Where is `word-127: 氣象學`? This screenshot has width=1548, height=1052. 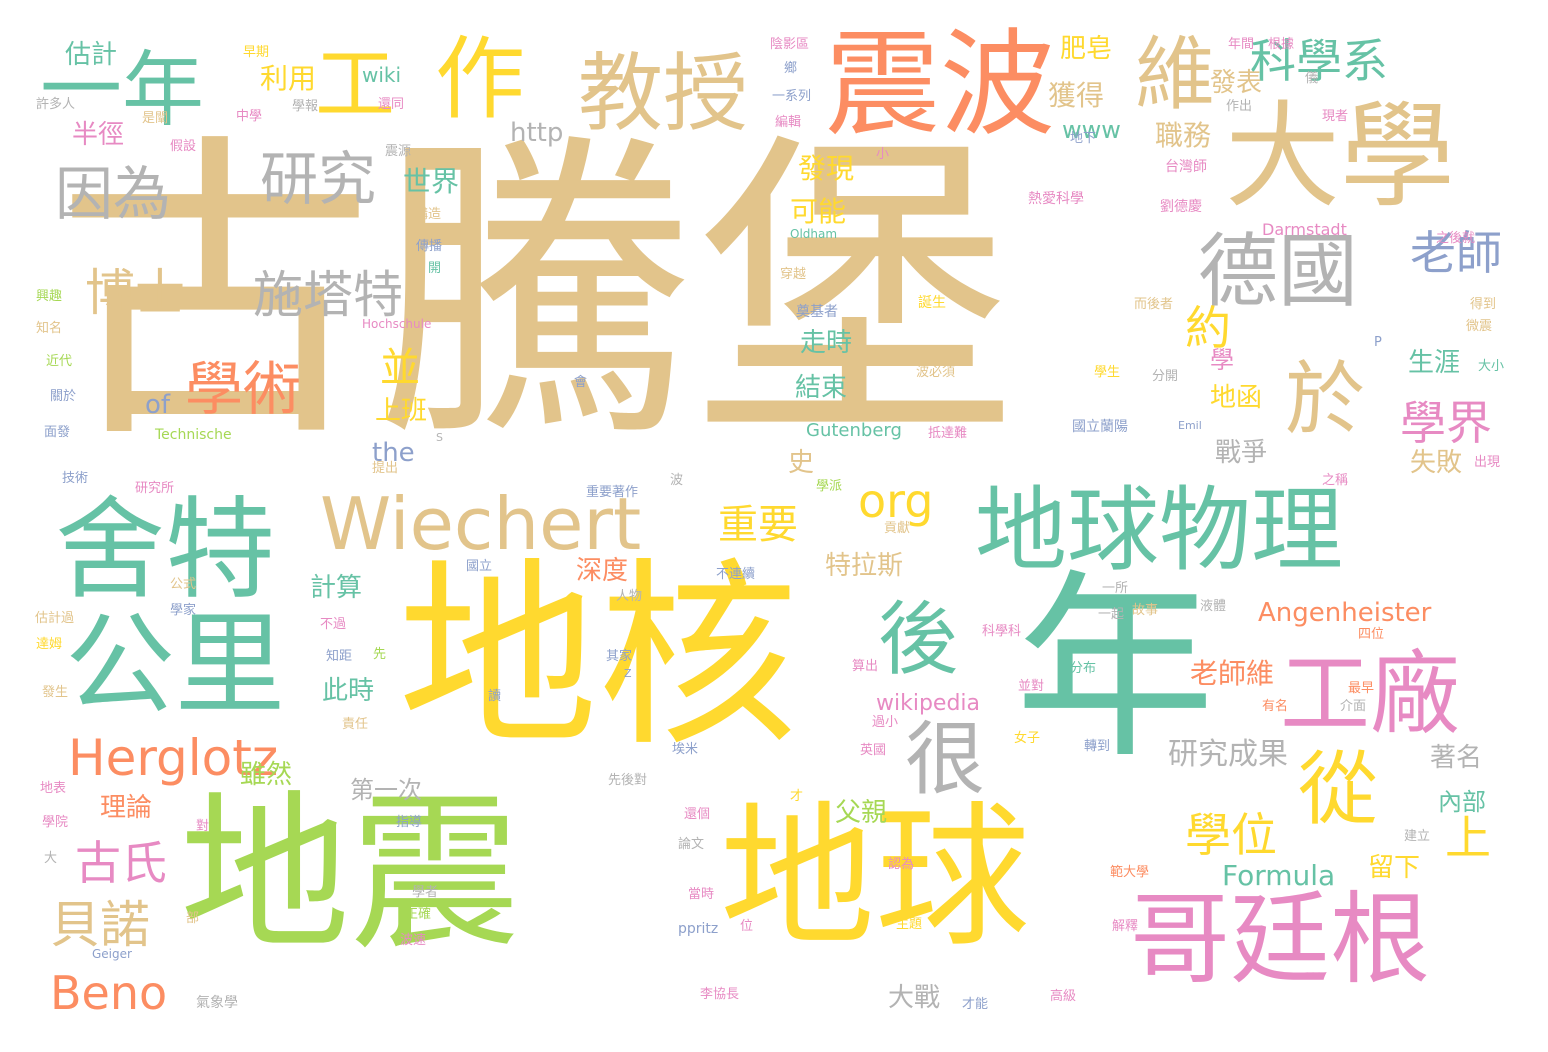 word-127: 氣象學 is located at coordinates (217, 1003).